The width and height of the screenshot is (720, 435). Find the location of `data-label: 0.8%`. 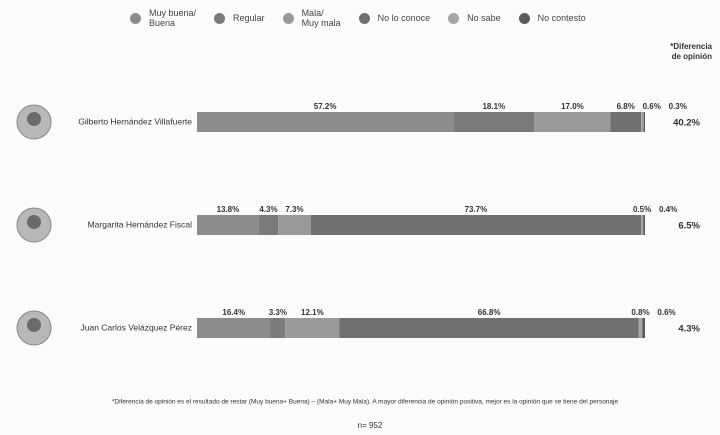

data-label: 0.8% is located at coordinates (640, 312).